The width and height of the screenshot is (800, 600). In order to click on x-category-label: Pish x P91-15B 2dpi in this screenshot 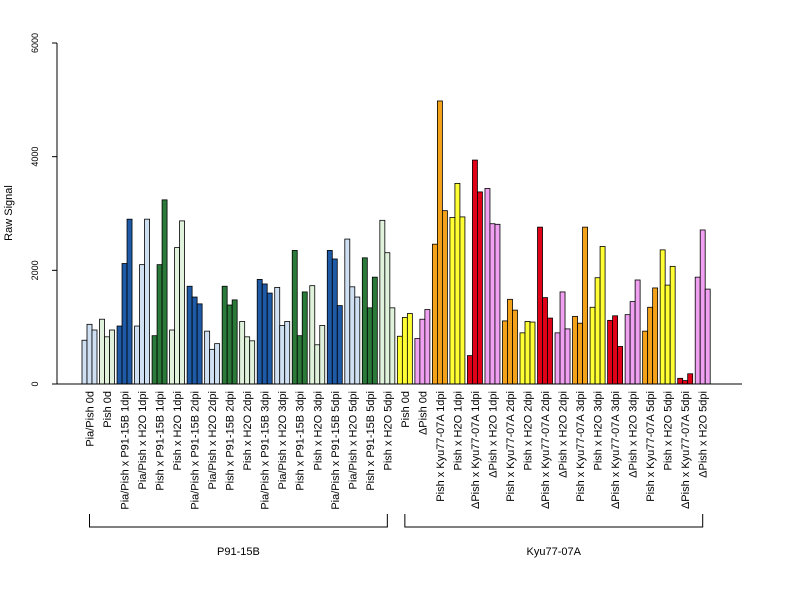, I will do `click(231, 441)`.